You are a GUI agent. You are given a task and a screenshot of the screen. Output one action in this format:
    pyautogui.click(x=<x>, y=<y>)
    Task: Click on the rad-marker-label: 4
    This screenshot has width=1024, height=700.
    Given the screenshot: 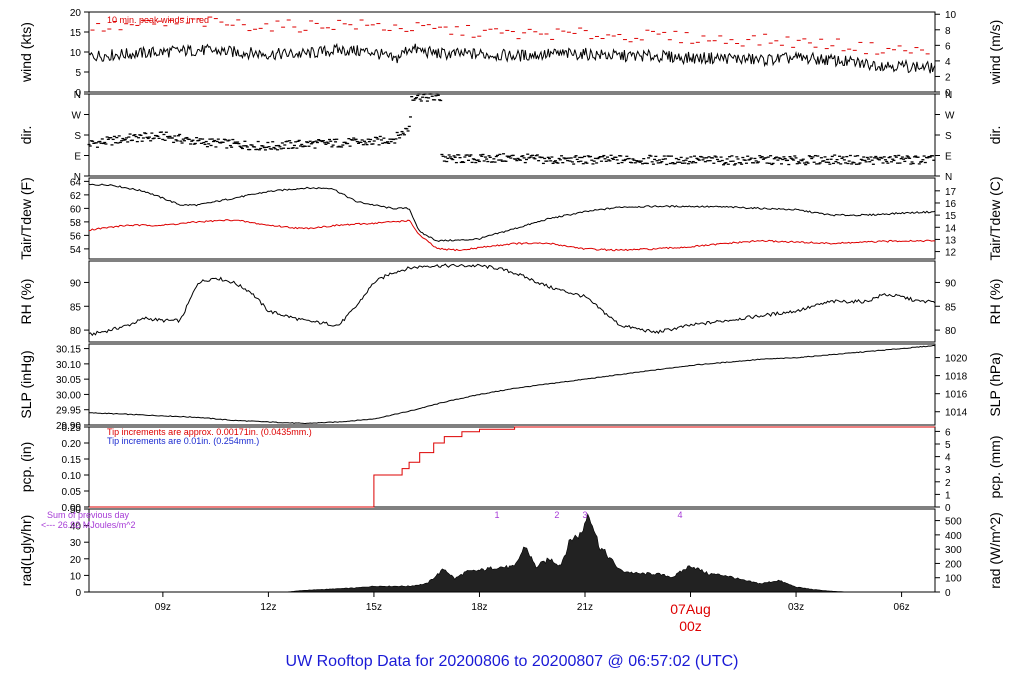 What is the action you would take?
    pyautogui.click(x=679, y=515)
    